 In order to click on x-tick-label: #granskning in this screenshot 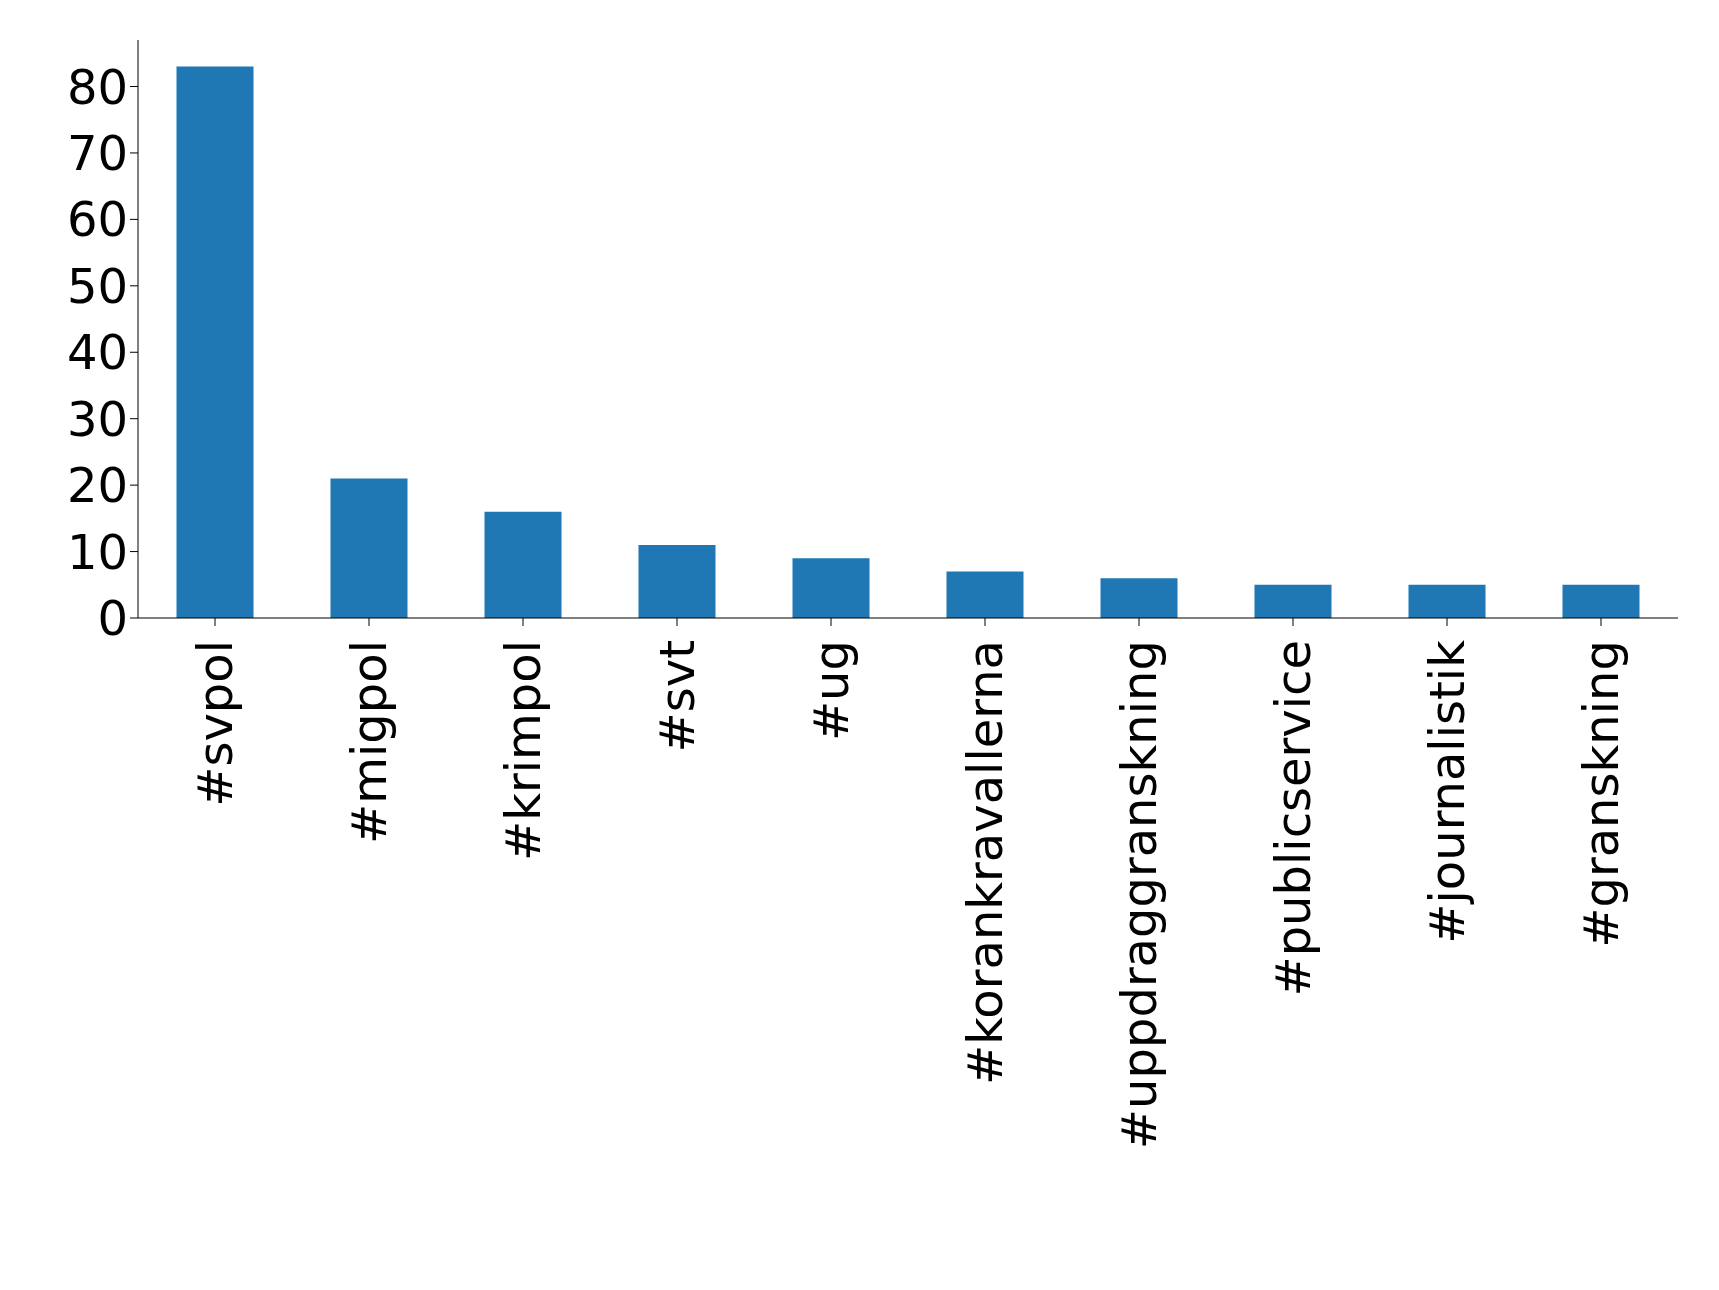, I will do `click(1601, 794)`.